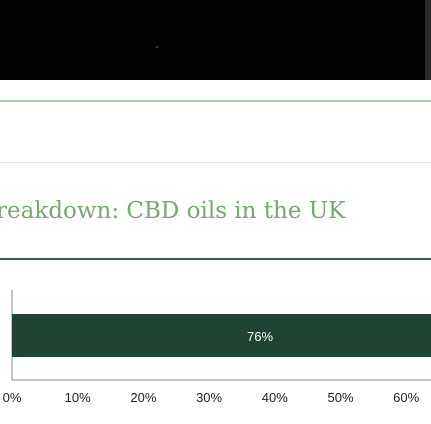 This screenshot has height=424, width=431. What do you see at coordinates (406, 397) in the screenshot?
I see `x-tick-label: 60%` at bounding box center [406, 397].